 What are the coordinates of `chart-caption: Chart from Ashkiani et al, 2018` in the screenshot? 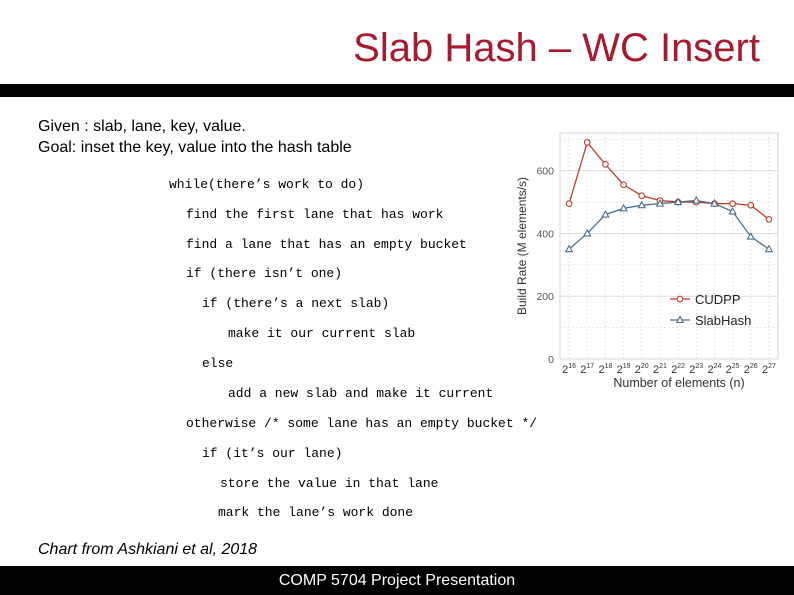 It's located at (148, 549).